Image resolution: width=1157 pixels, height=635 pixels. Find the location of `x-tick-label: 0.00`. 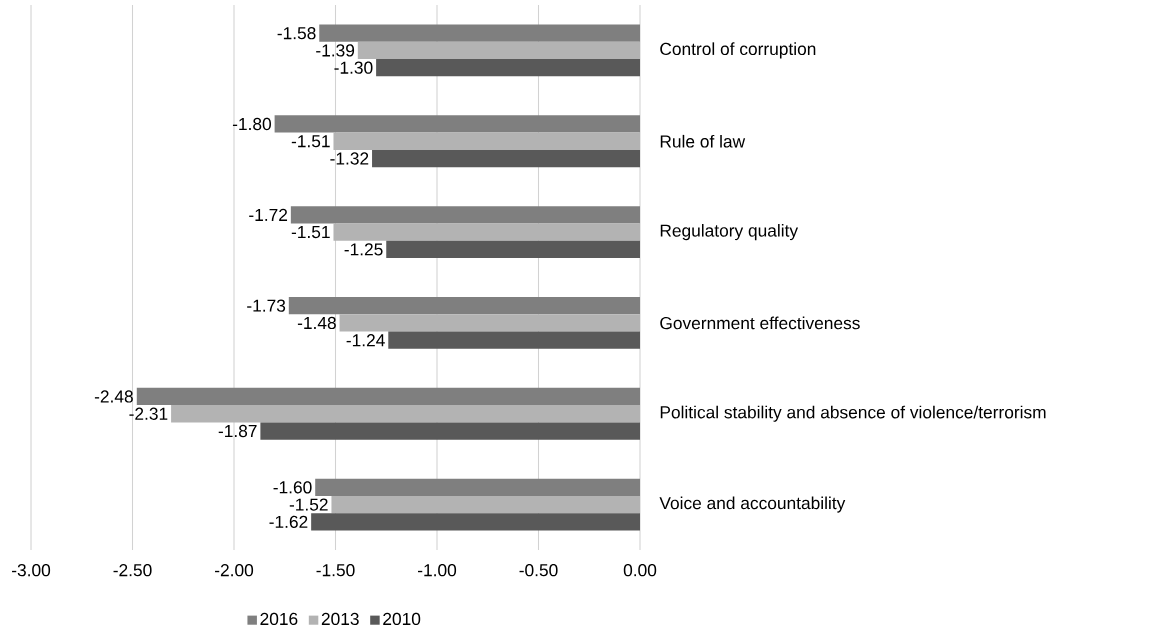

x-tick-label: 0.00 is located at coordinates (640, 570).